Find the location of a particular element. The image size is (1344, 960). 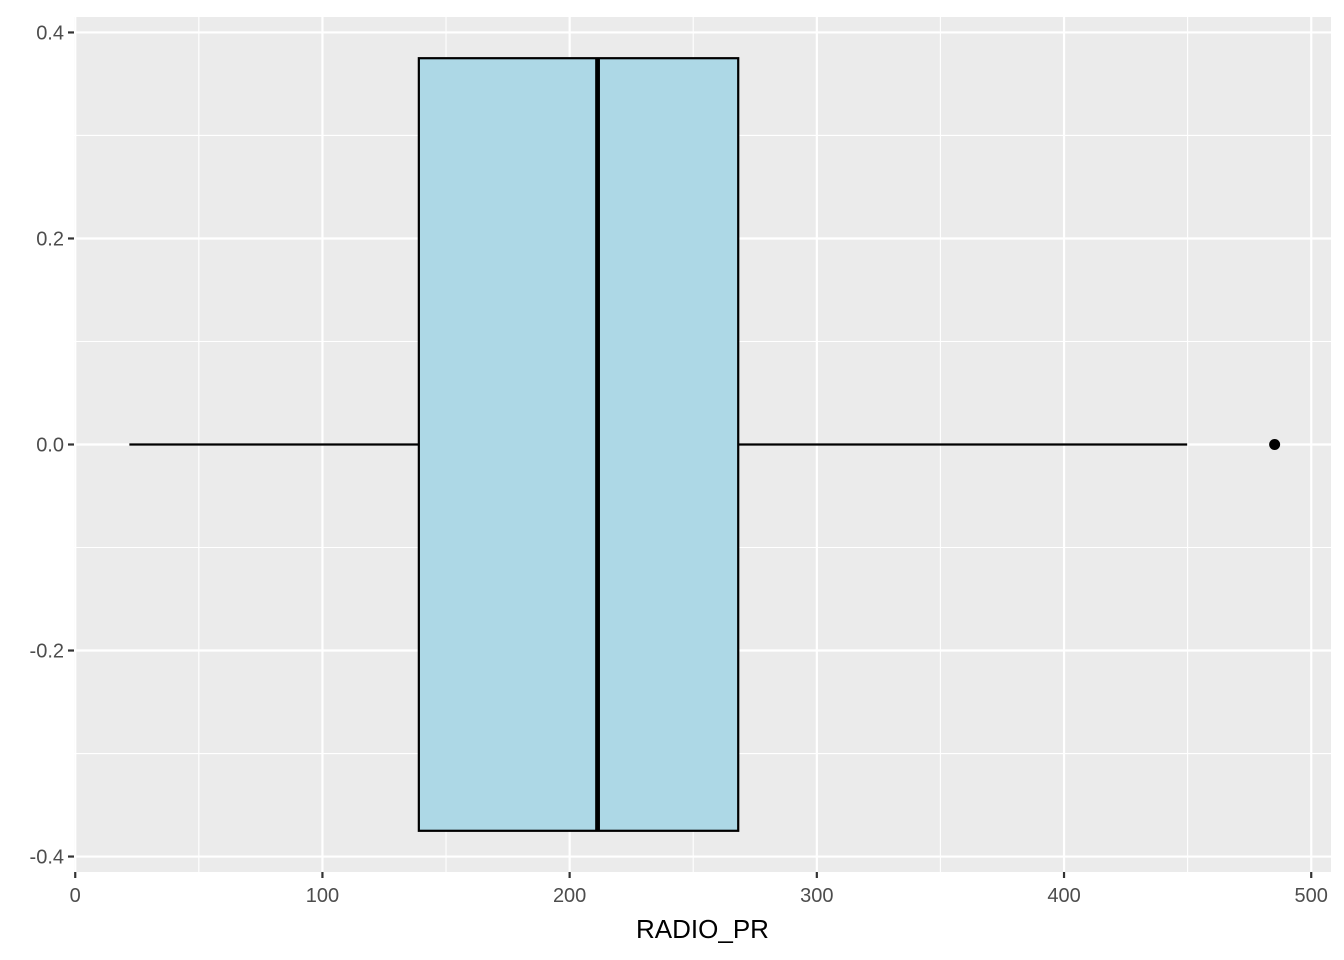

x-tick-label: 300 is located at coordinates (816, 896).